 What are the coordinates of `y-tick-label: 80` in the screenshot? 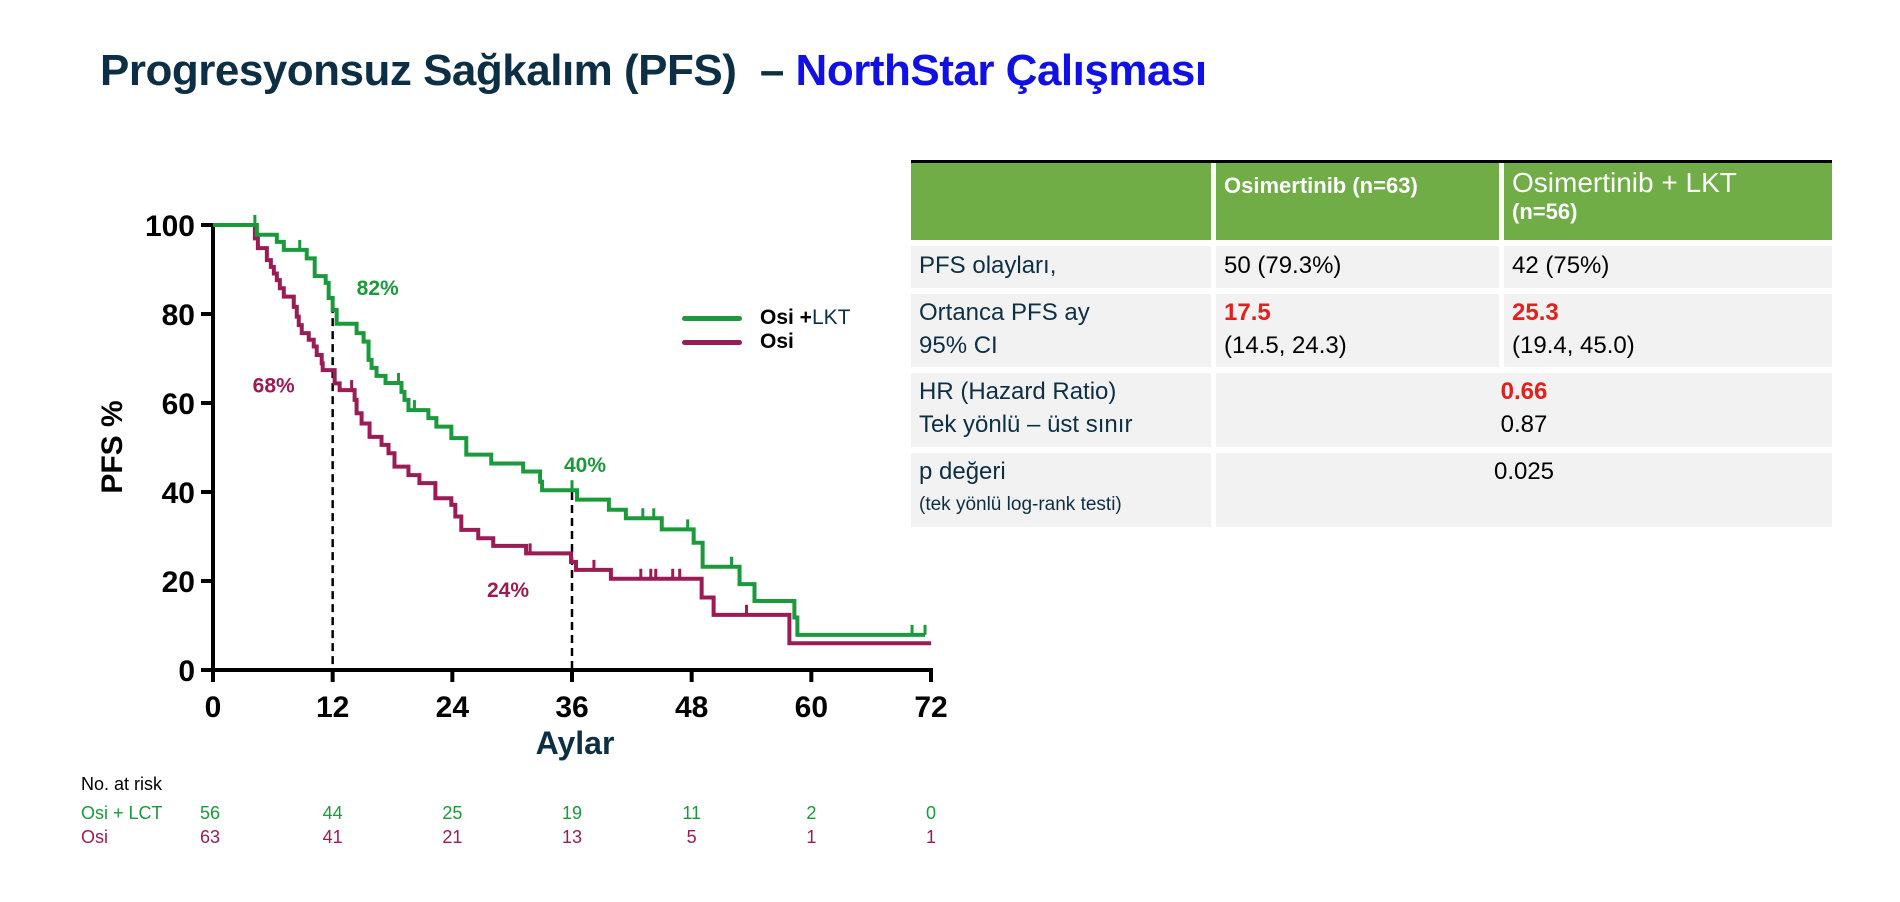 It's located at (178, 315).